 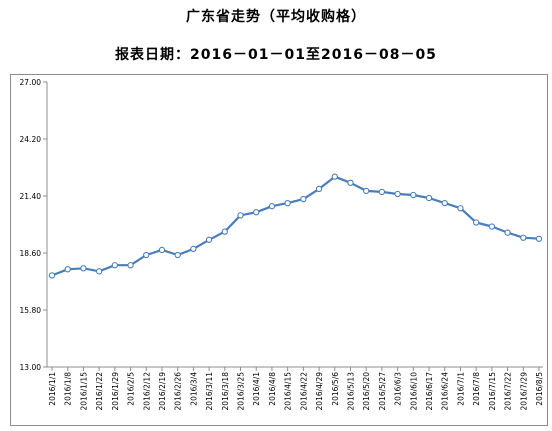 What do you see at coordinates (350, 391) in the screenshot?
I see `x-tick-label: 2016/5/13` at bounding box center [350, 391].